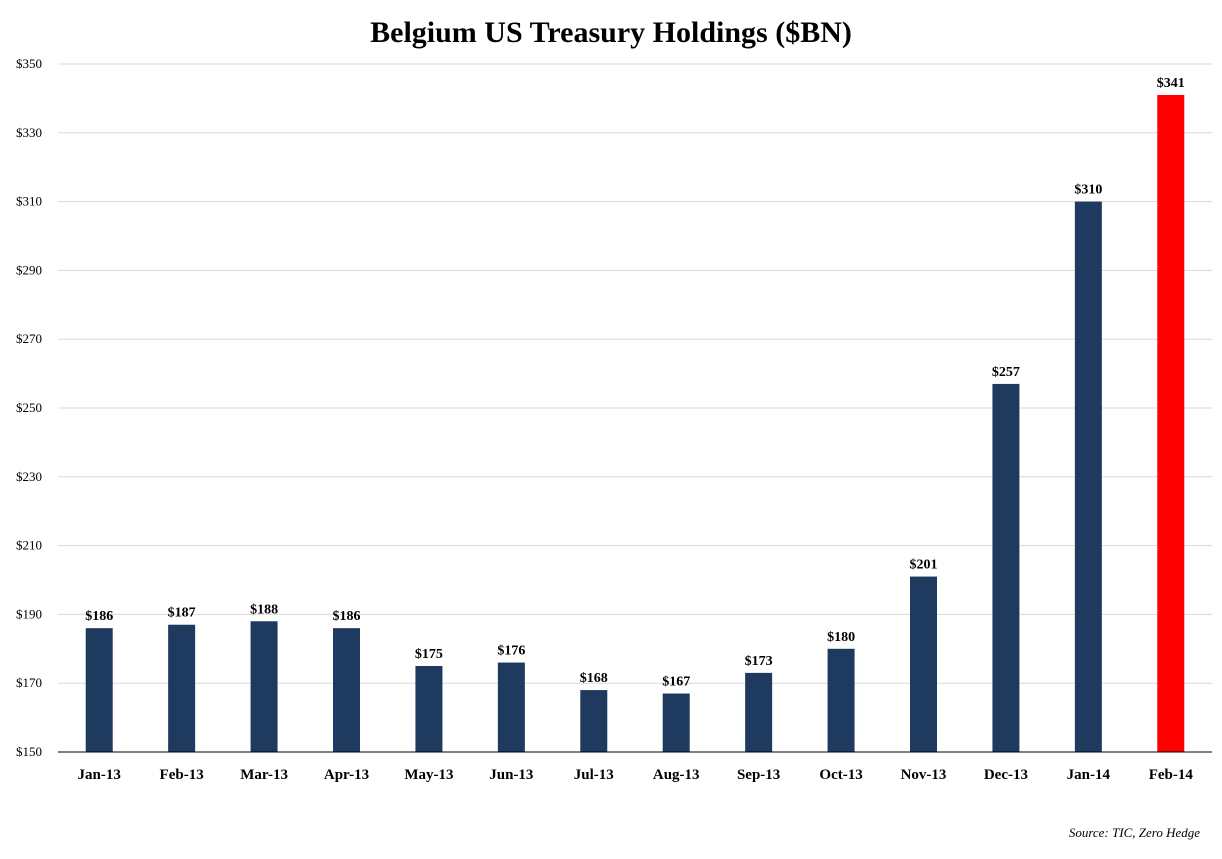  Describe the element at coordinates (594, 775) in the screenshot. I see `x-tick-label: Jul-13` at that location.